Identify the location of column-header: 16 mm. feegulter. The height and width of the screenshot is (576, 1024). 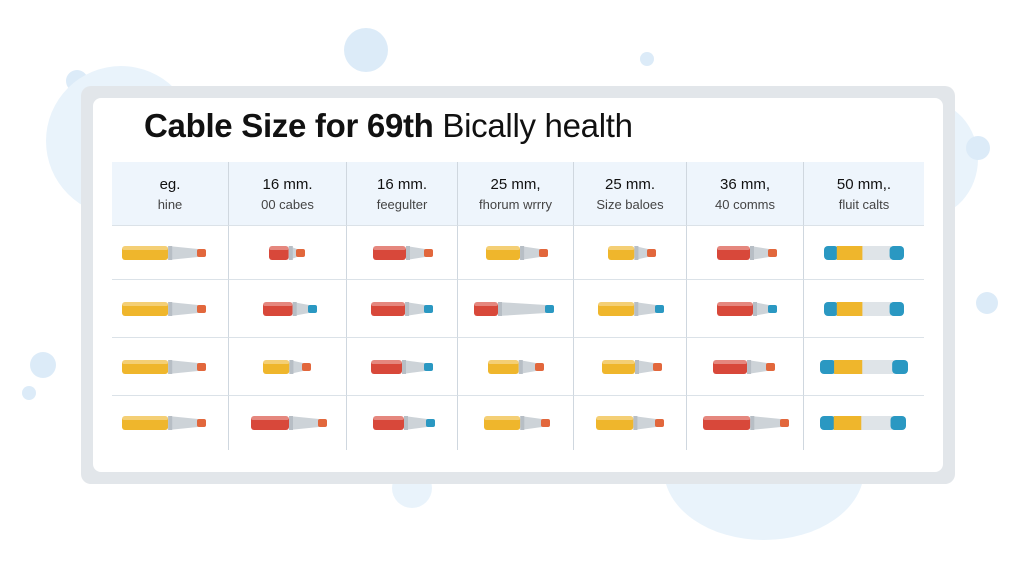
(402, 194).